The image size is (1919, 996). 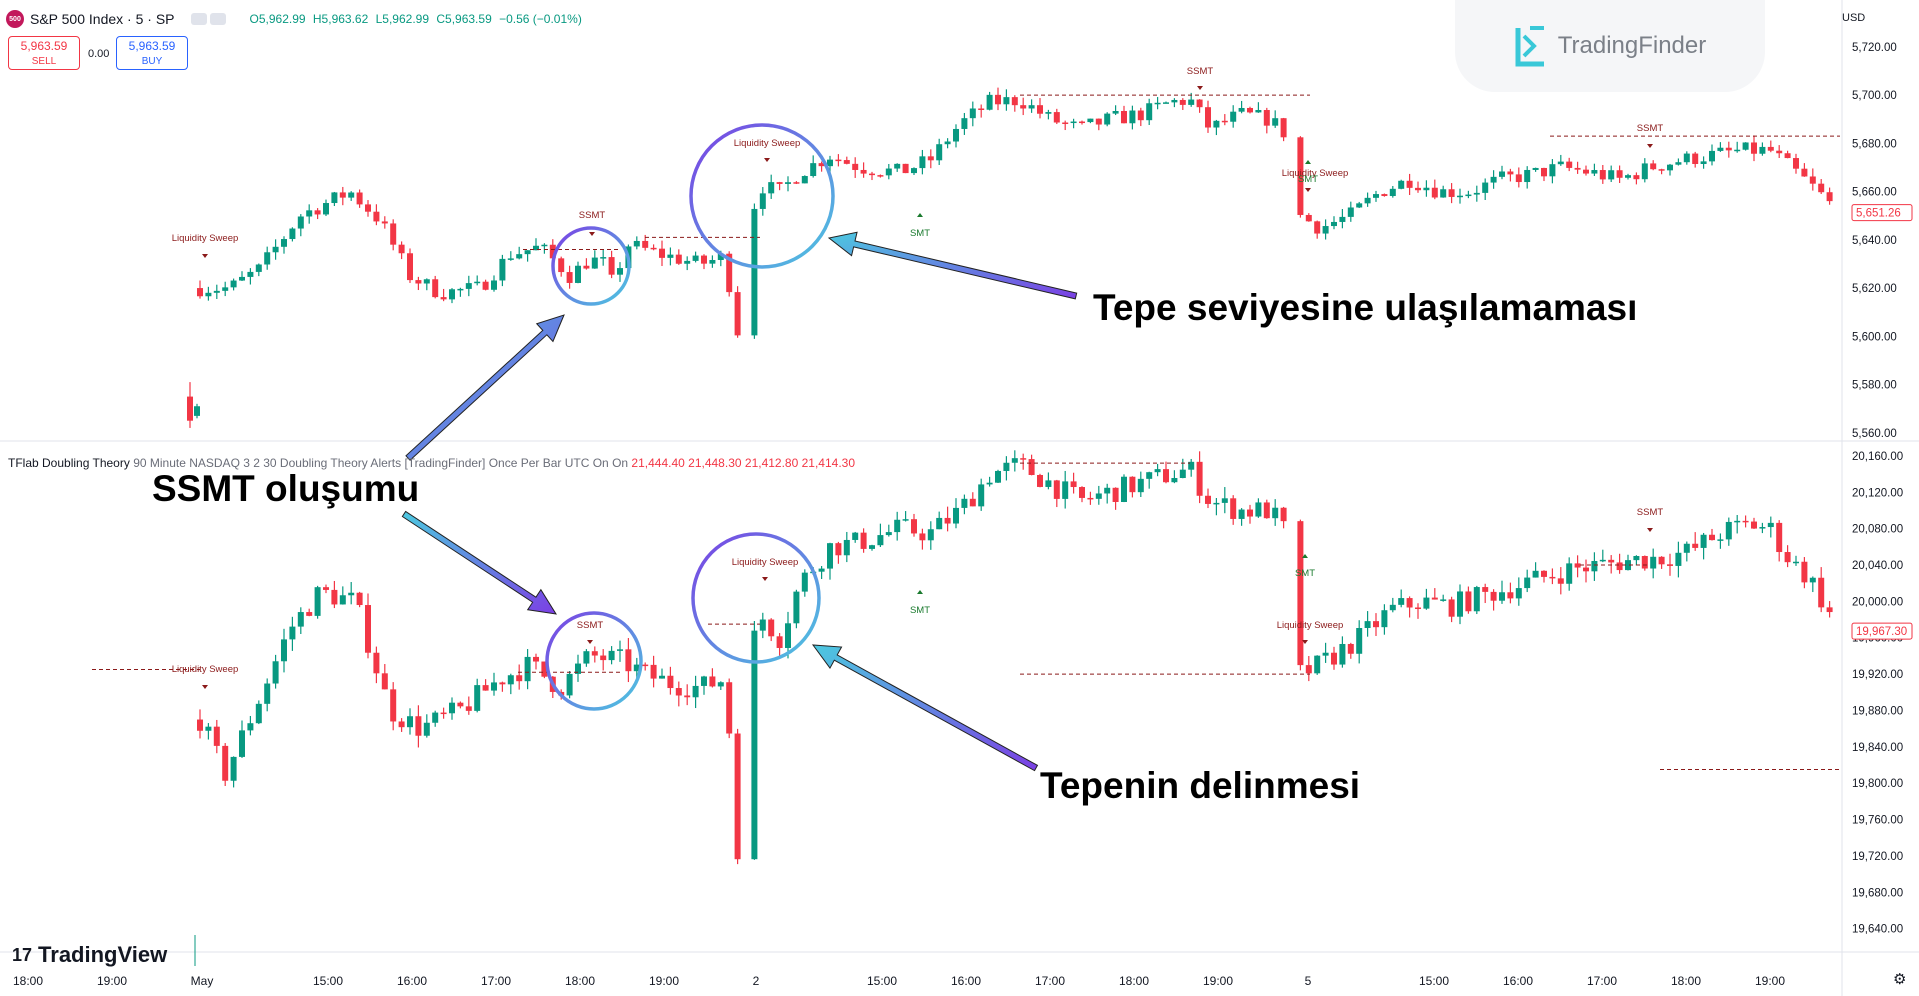 What do you see at coordinates (756, 598) in the screenshot?
I see `highlight-circle` at bounding box center [756, 598].